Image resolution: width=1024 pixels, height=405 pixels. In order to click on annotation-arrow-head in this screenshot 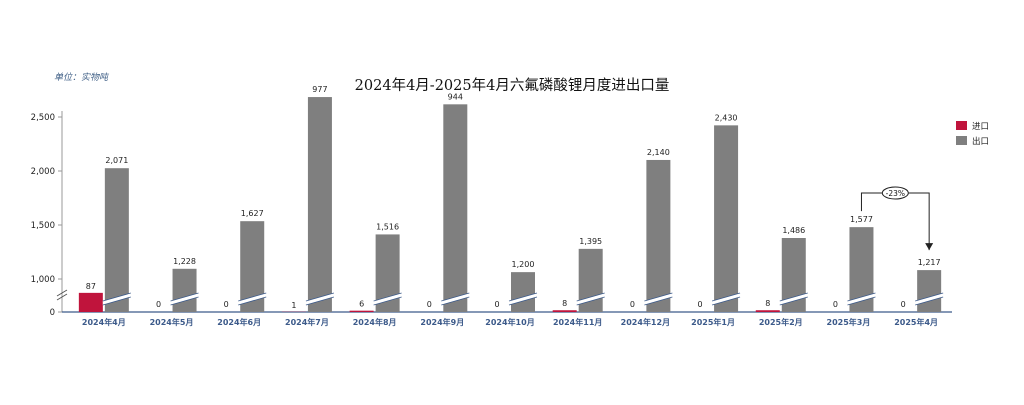, I will do `click(929, 247)`.